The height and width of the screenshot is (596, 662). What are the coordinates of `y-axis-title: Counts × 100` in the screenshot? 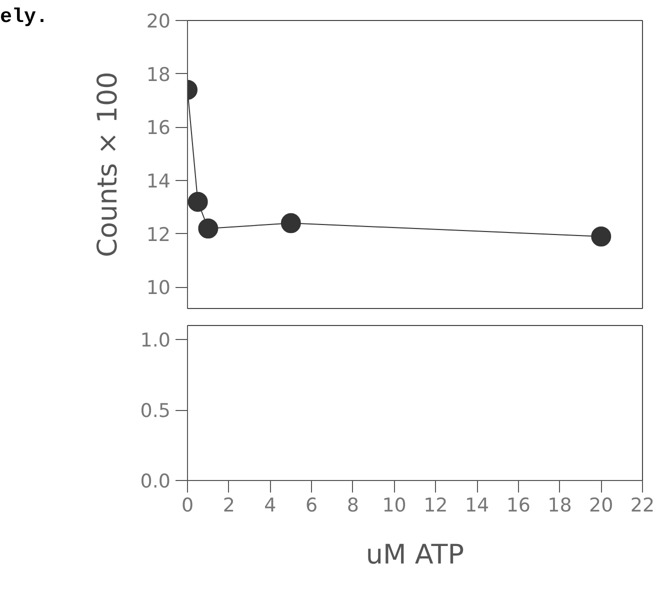 It's located at (108, 165).